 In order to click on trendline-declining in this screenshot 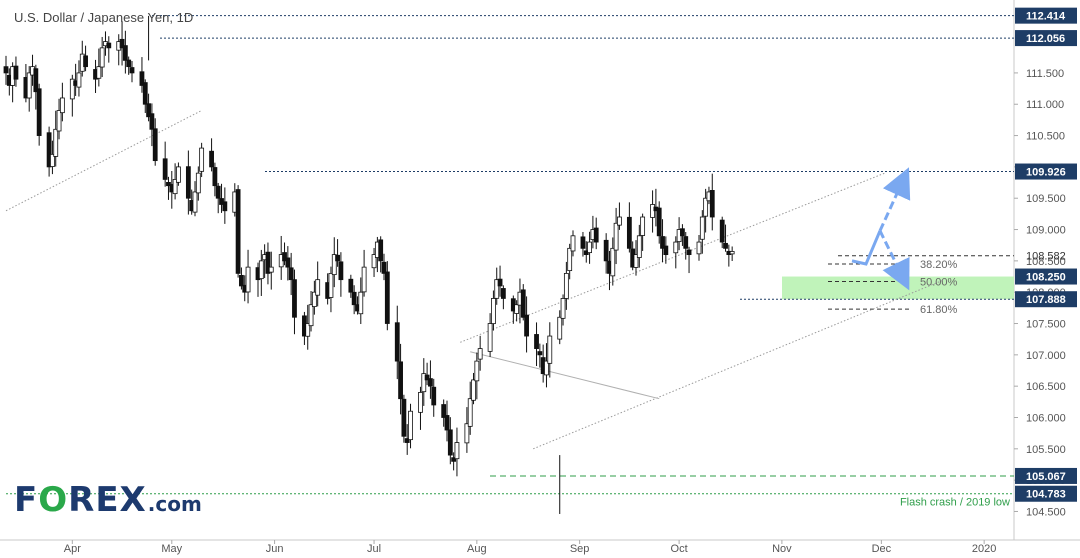, I will do `click(103, 161)`.